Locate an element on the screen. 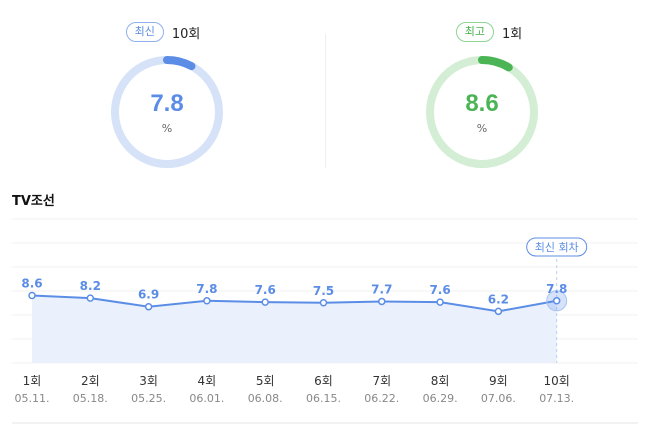  best-rating-gauge: 8.6 % is located at coordinates (482, 112).